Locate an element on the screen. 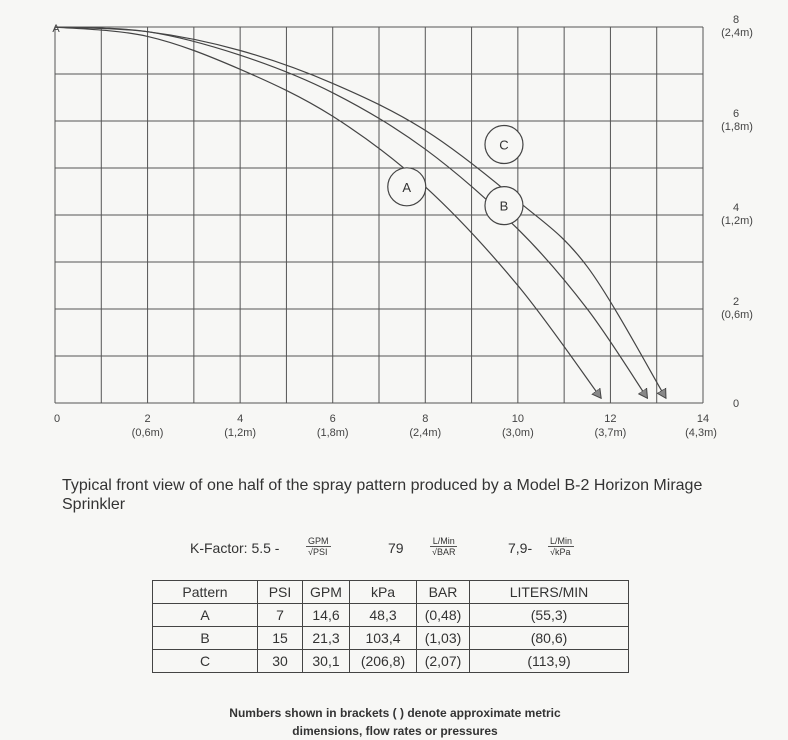 The width and height of the screenshot is (788, 740). k-factor-metric-kpa: 7,9- is located at coordinates (520, 548).